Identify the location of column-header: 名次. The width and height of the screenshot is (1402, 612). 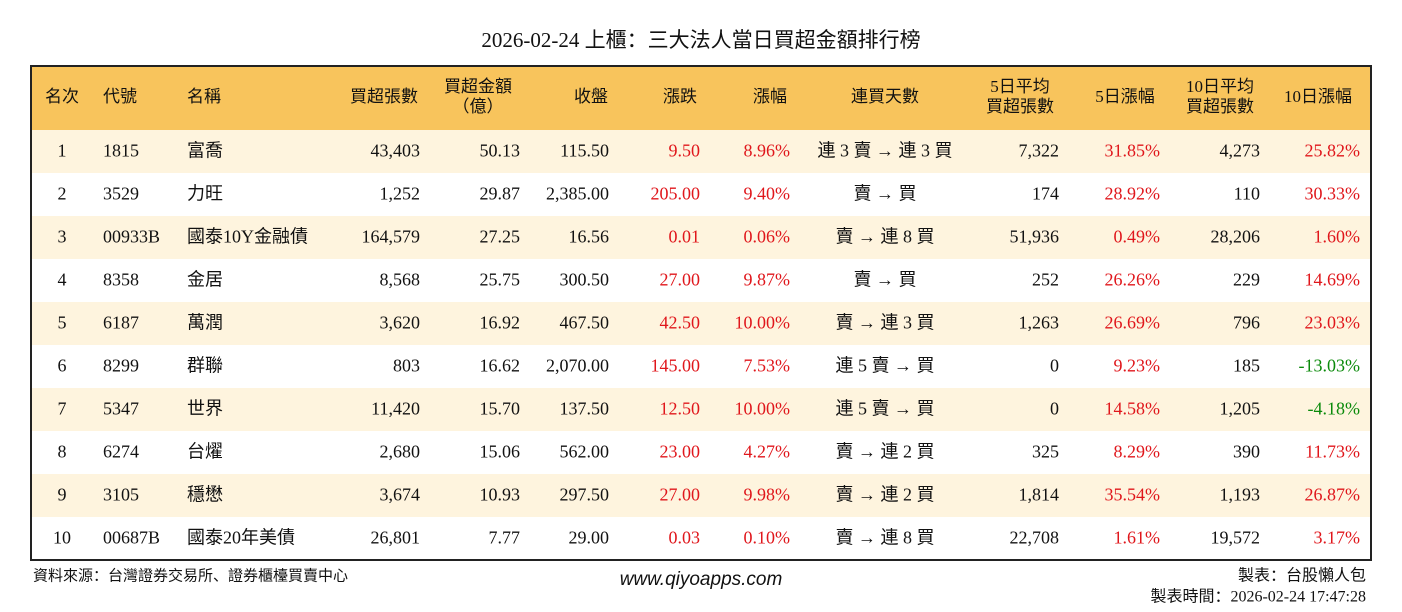
(62, 96).